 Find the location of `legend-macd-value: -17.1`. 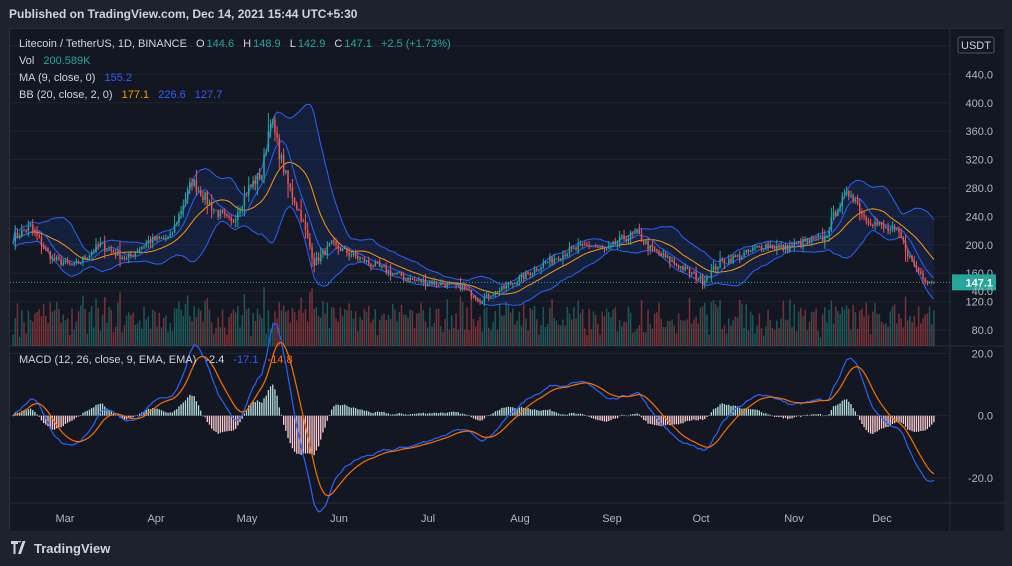

legend-macd-value: -17.1 is located at coordinates (246, 360).